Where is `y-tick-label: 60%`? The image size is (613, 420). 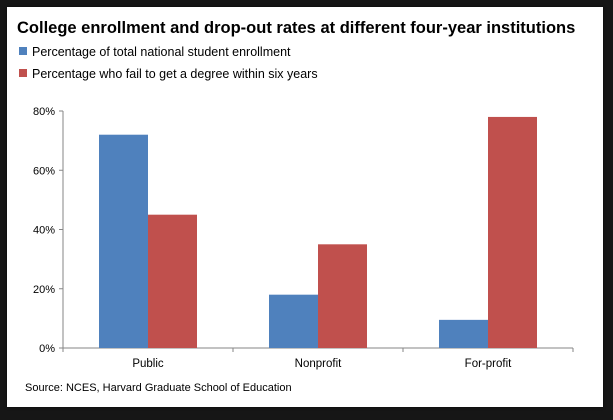 y-tick-label: 60% is located at coordinates (44, 171).